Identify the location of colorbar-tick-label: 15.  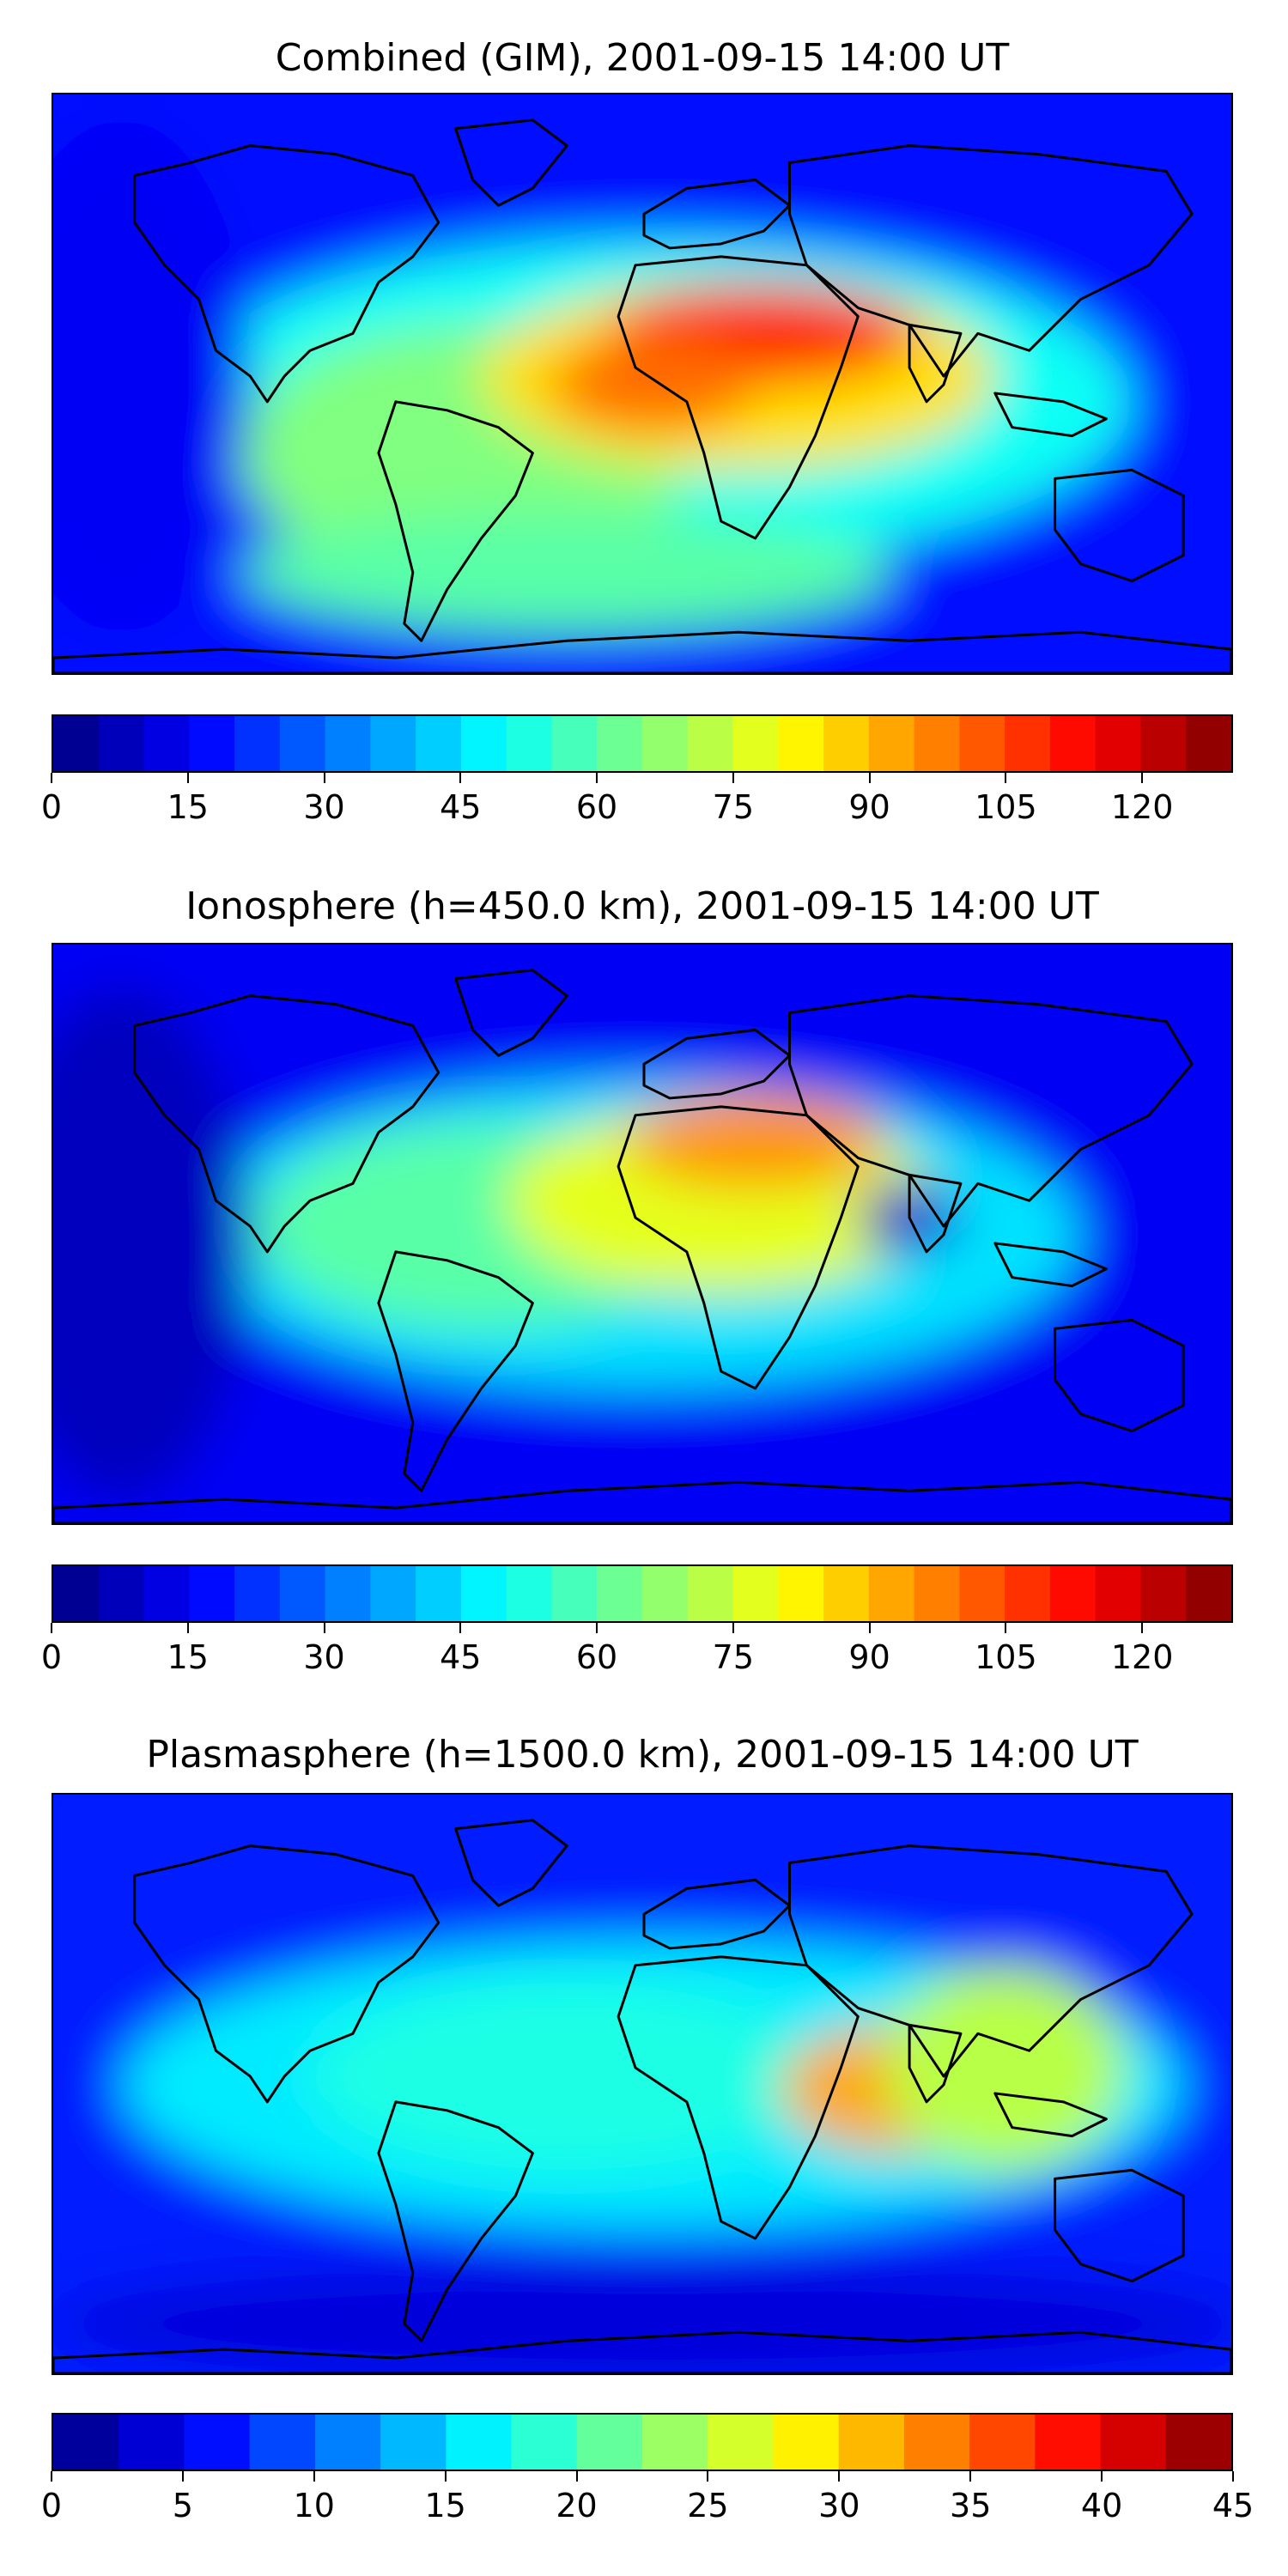
(188, 807).